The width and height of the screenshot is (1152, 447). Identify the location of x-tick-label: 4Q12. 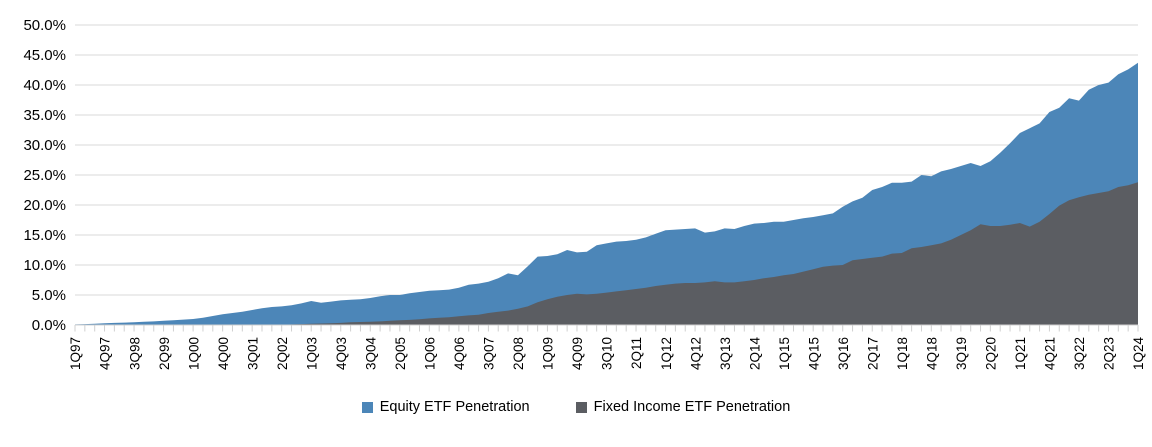
(695, 353).